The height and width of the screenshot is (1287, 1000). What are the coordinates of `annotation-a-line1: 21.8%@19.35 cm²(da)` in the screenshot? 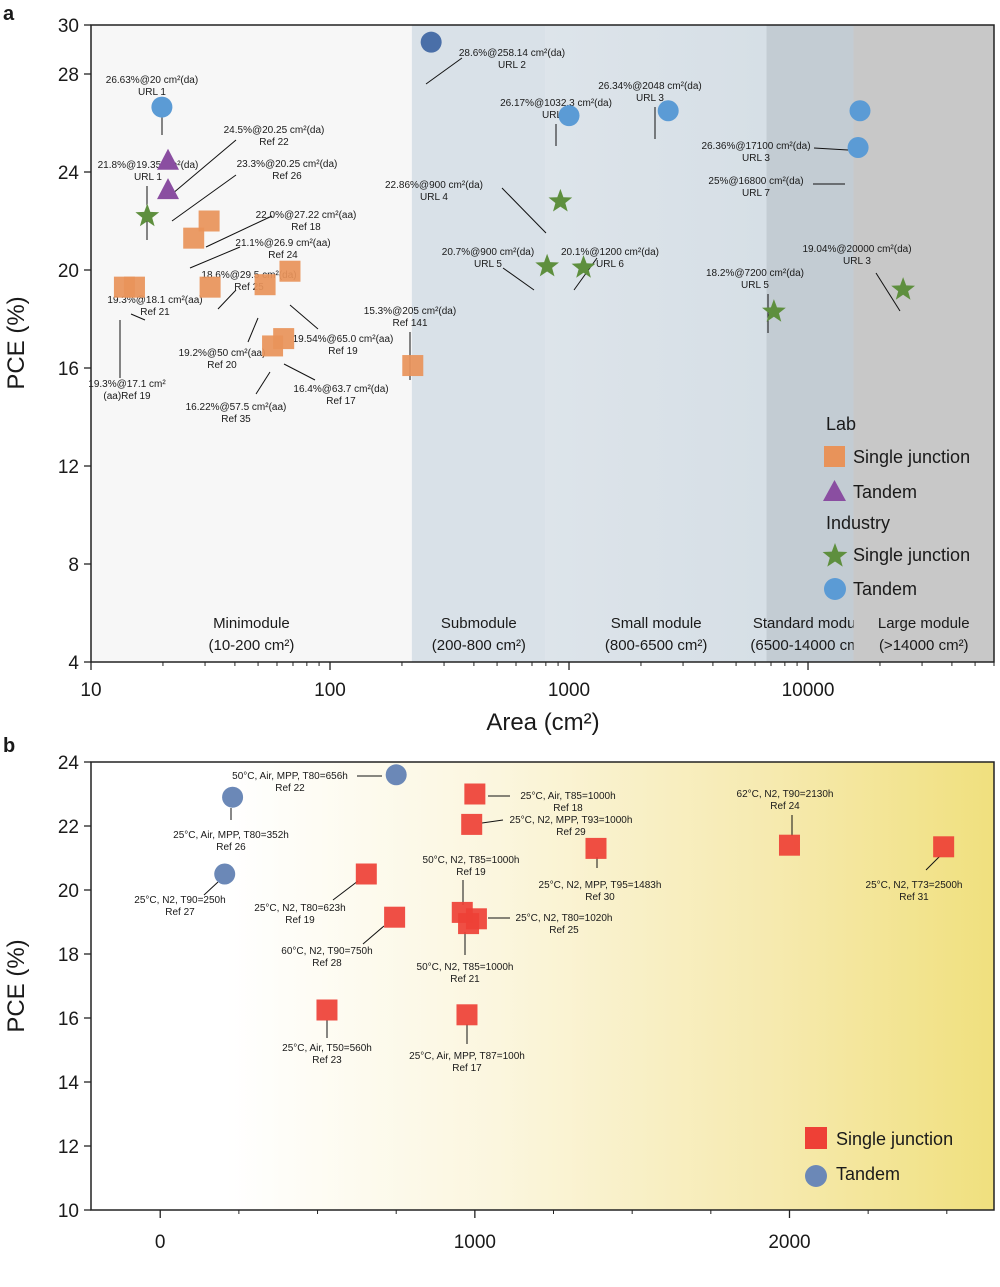 It's located at (148, 165).